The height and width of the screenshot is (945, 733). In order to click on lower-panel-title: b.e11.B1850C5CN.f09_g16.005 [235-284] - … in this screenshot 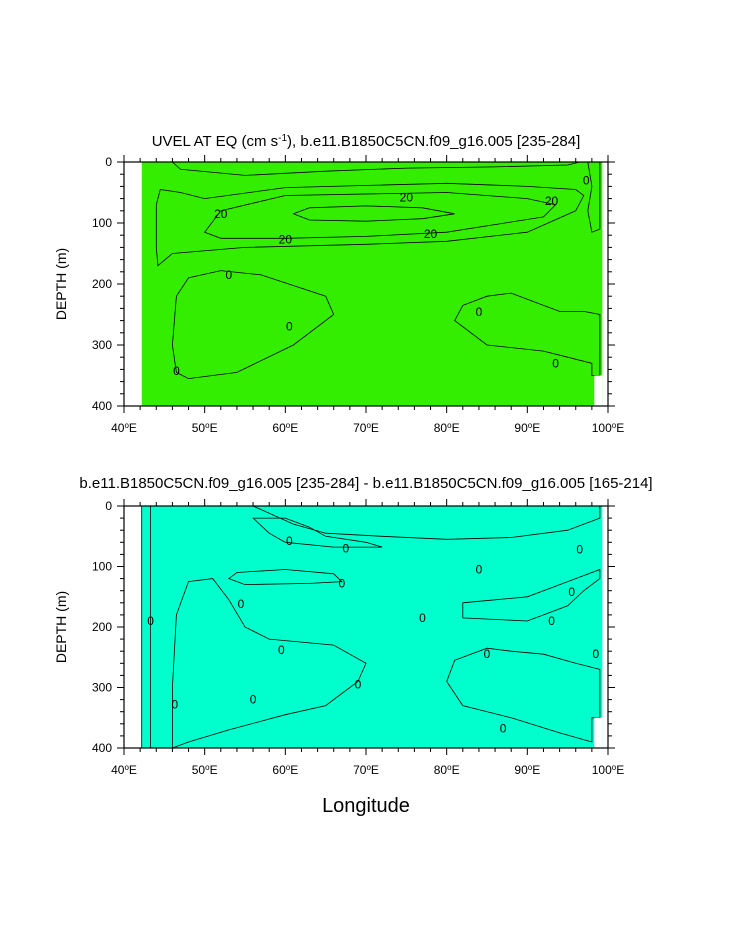, I will do `click(365, 483)`.